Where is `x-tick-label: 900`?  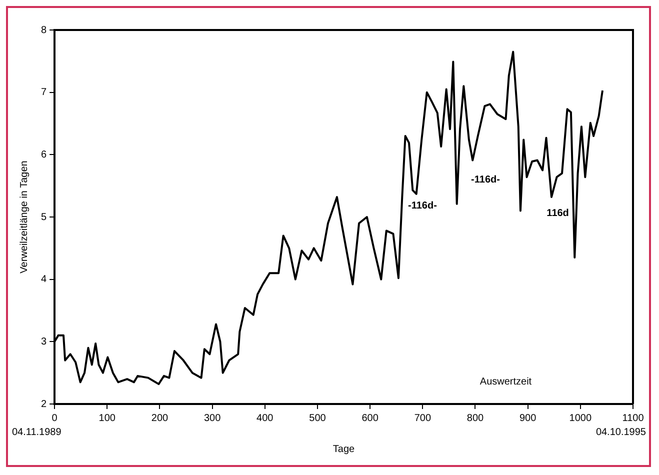 x-tick-label: 900 is located at coordinates (528, 418).